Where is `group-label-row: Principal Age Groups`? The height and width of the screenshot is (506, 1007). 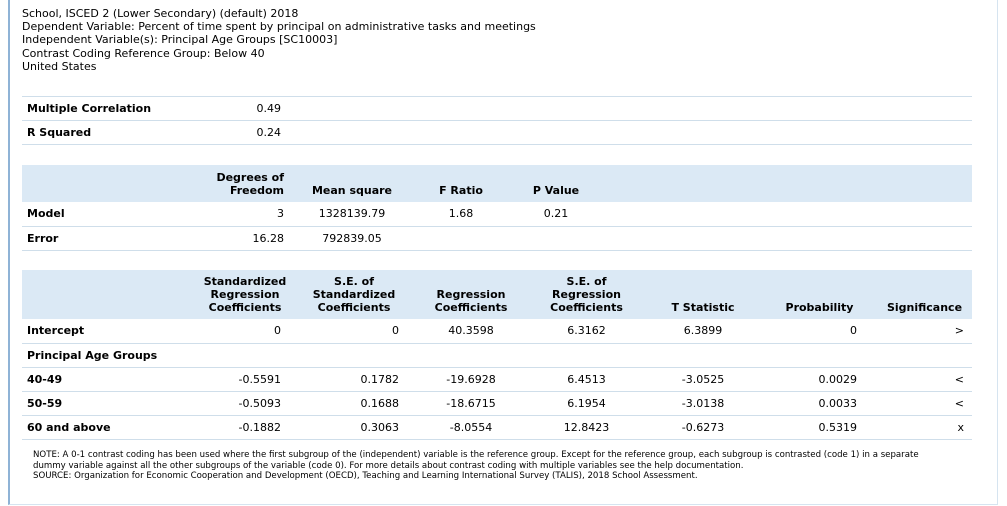 group-label-row: Principal Age Groups is located at coordinates (497, 355).